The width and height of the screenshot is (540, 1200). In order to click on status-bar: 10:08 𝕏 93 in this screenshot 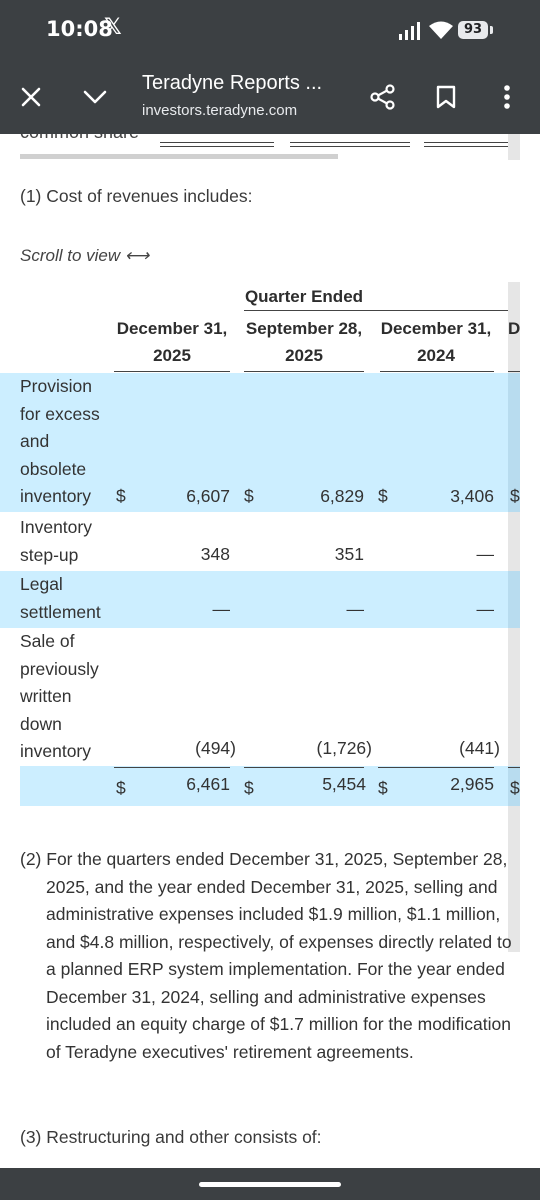, I will do `click(270, 29)`.